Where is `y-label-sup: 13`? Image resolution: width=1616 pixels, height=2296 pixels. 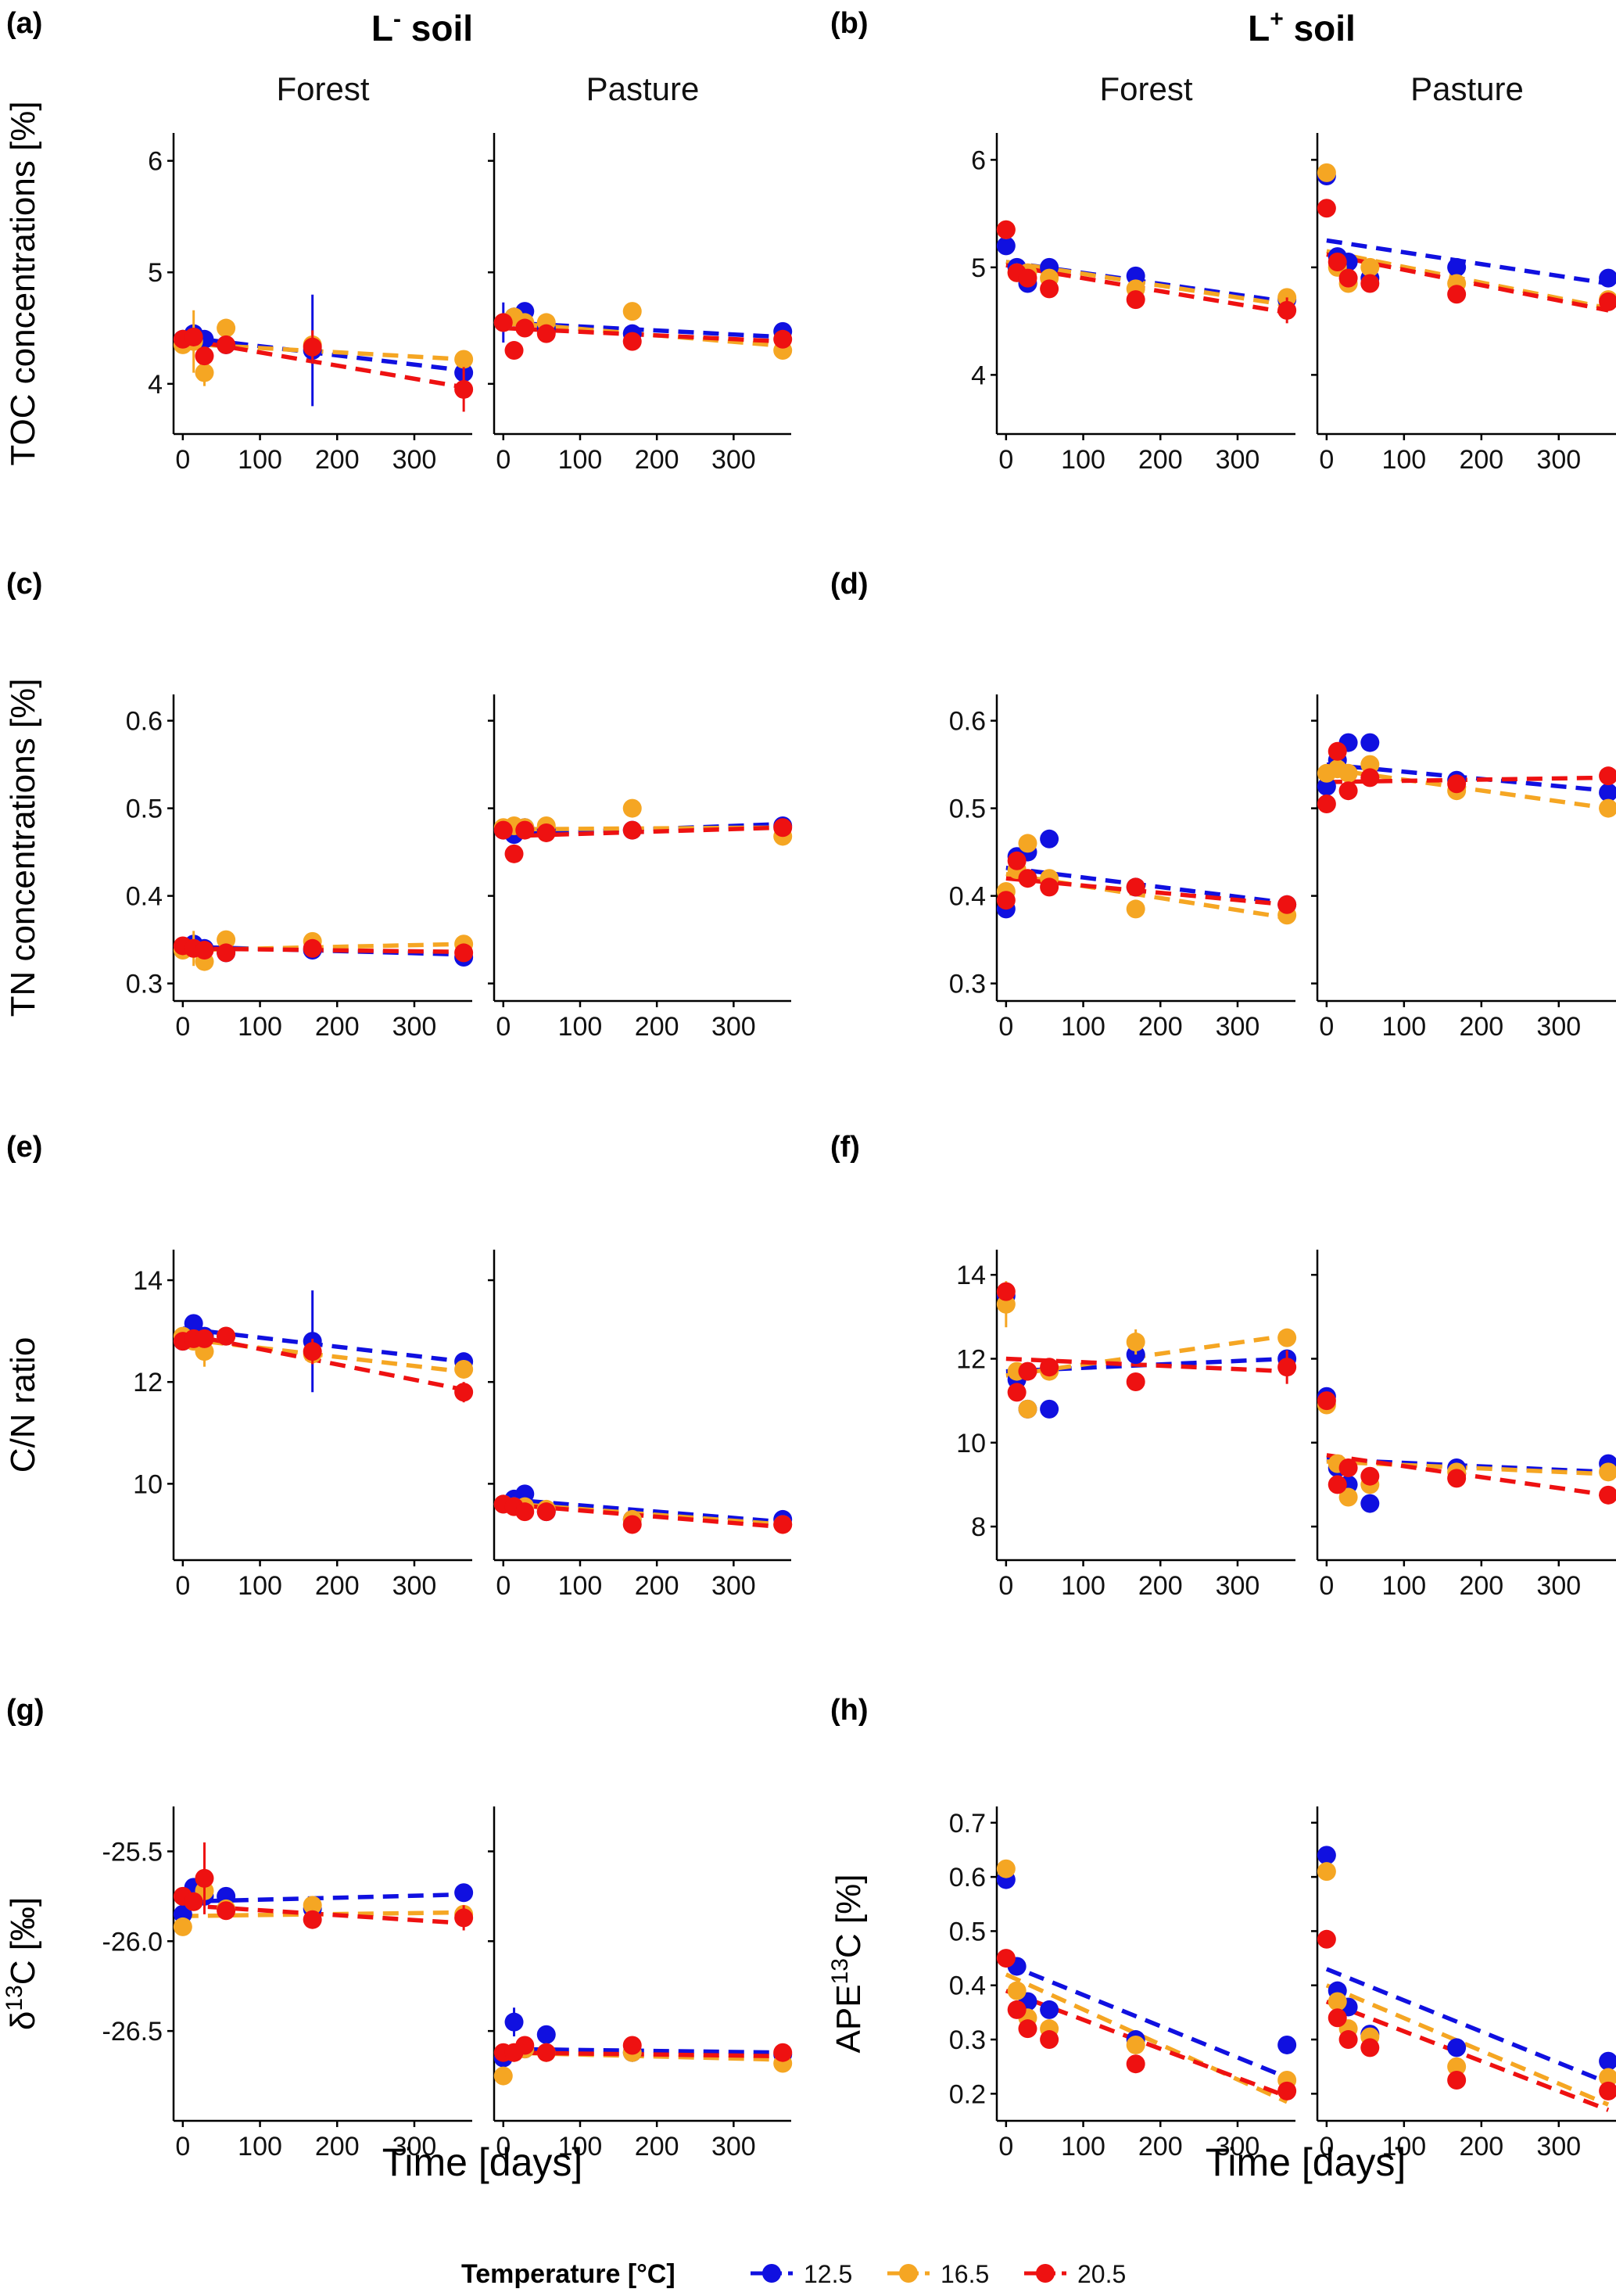
y-label-sup: 13 is located at coordinates (15, 1998).